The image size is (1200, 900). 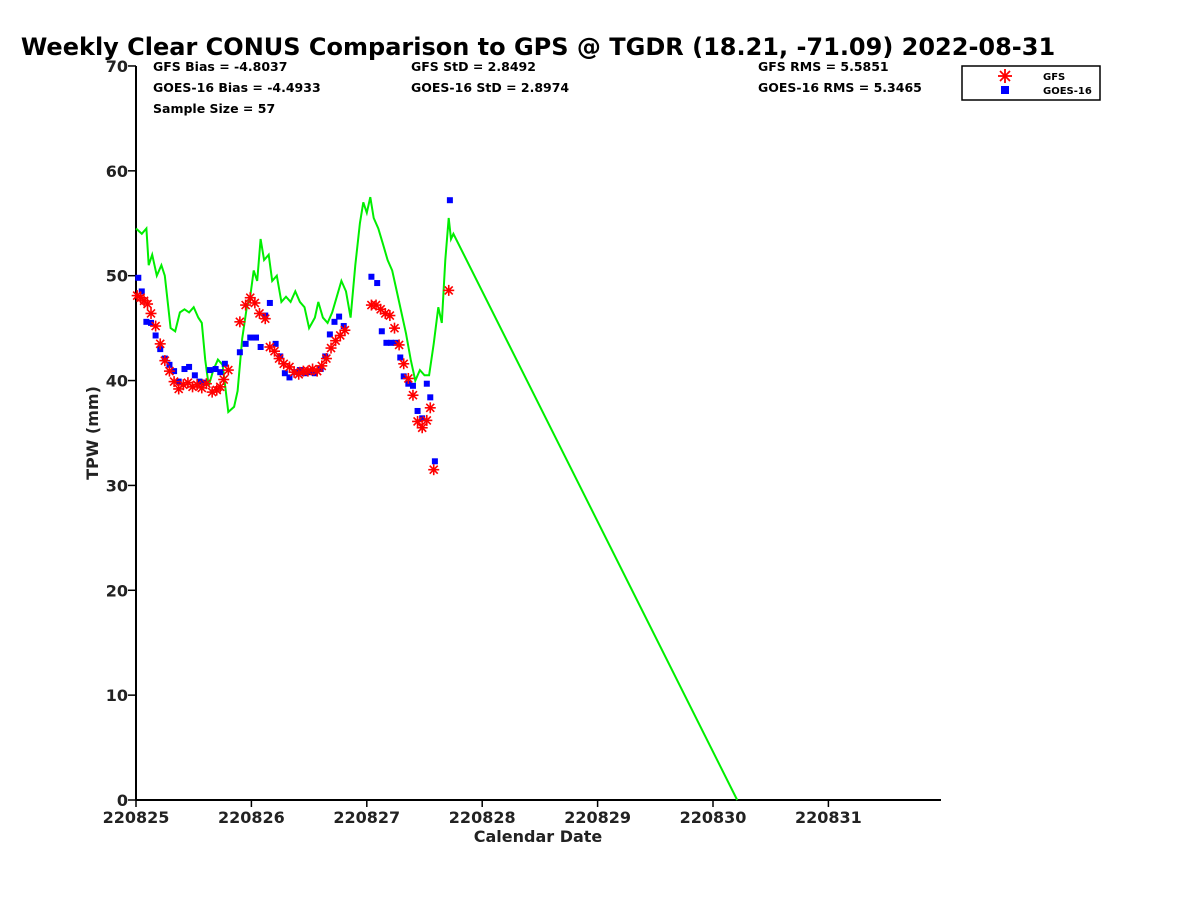 I want to click on legend-gfs-label: GFS, so click(x=1054, y=77).